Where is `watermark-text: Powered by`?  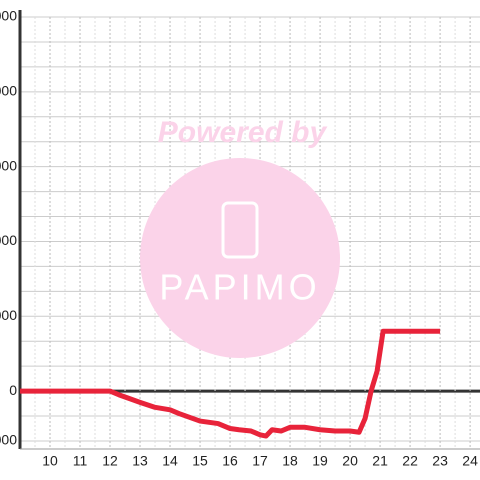 watermark-text: Powered by is located at coordinates (243, 132).